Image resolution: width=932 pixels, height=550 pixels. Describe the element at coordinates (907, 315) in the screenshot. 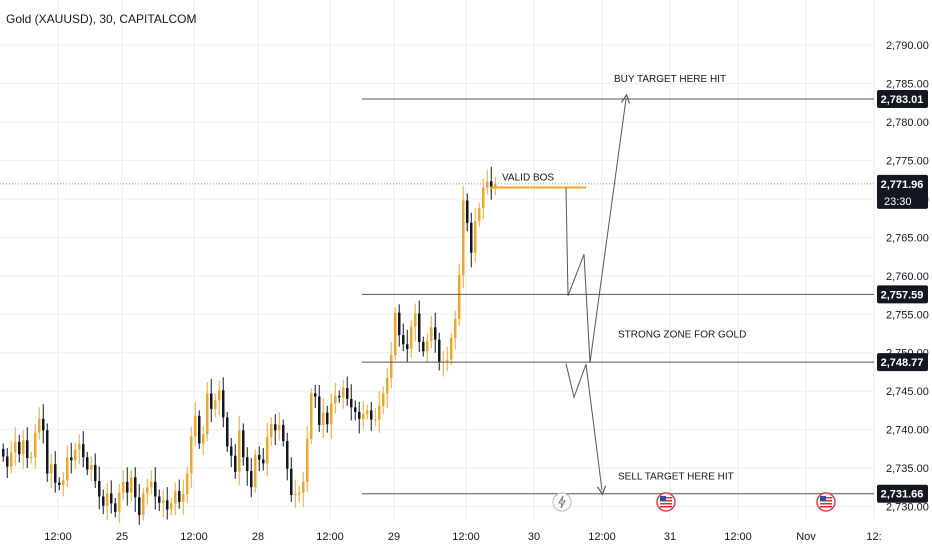

I see `y-tick-label: 2,755.00` at that location.